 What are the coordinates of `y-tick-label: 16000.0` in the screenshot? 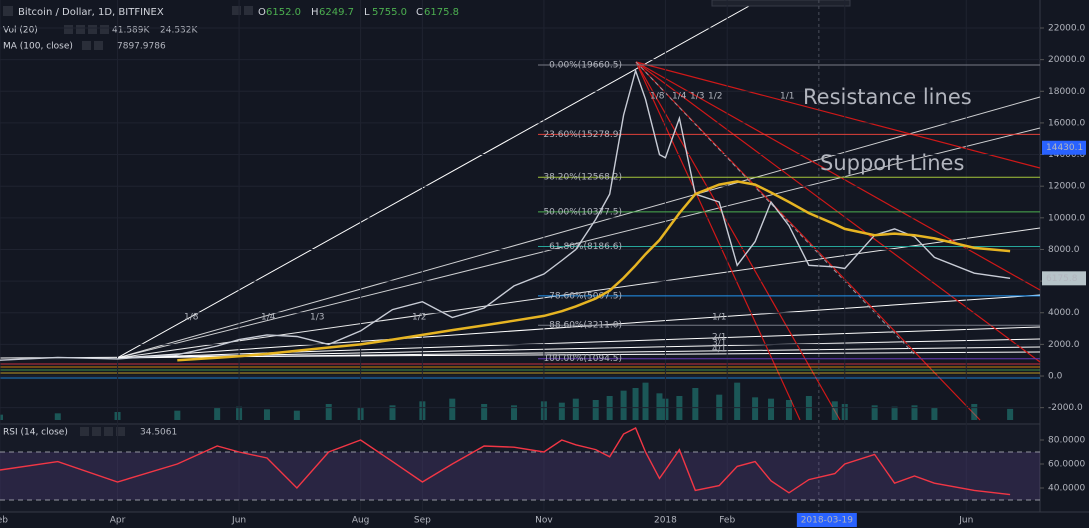 It's located at (1066, 123).